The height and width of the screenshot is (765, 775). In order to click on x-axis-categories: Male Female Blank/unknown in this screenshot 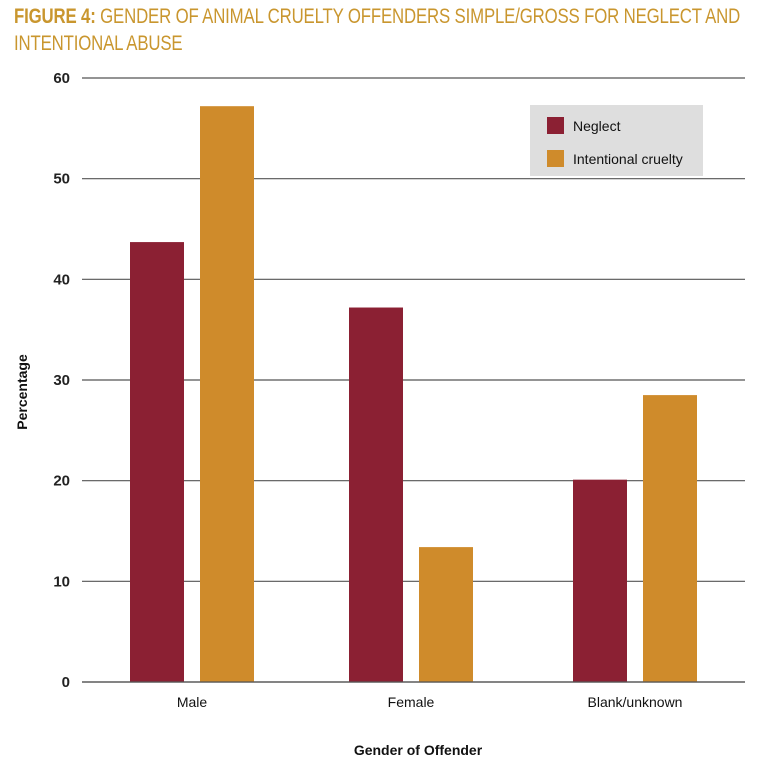, I will do `click(430, 702)`.